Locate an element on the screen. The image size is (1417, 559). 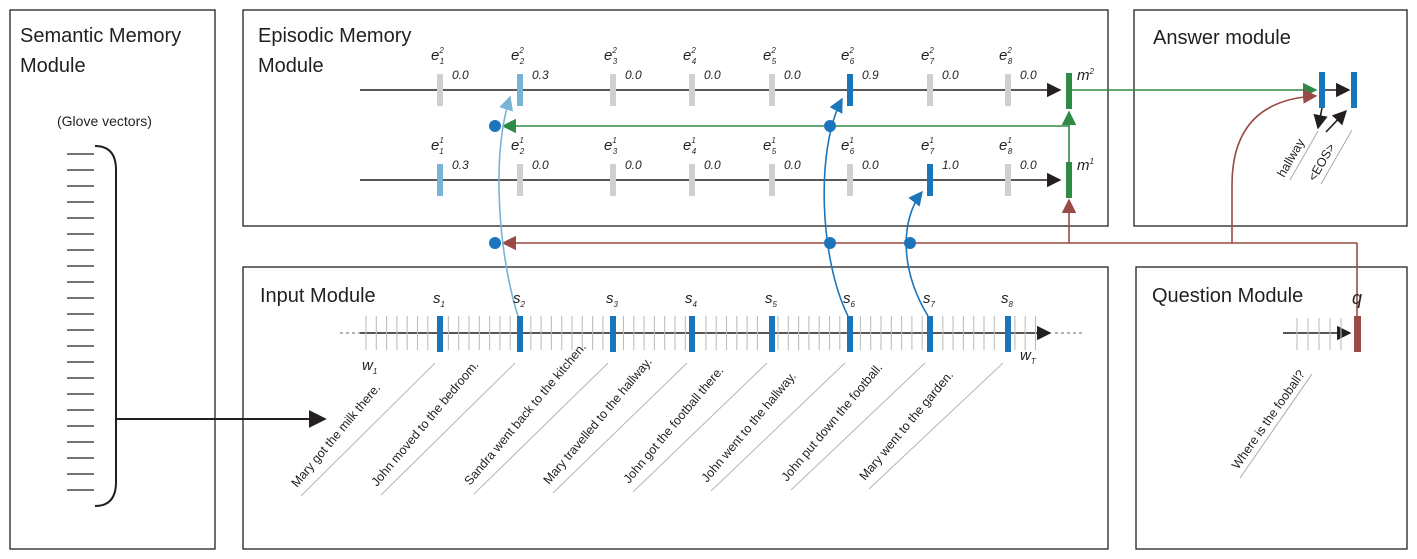
w-last-label: wT is located at coordinates (1028, 356).